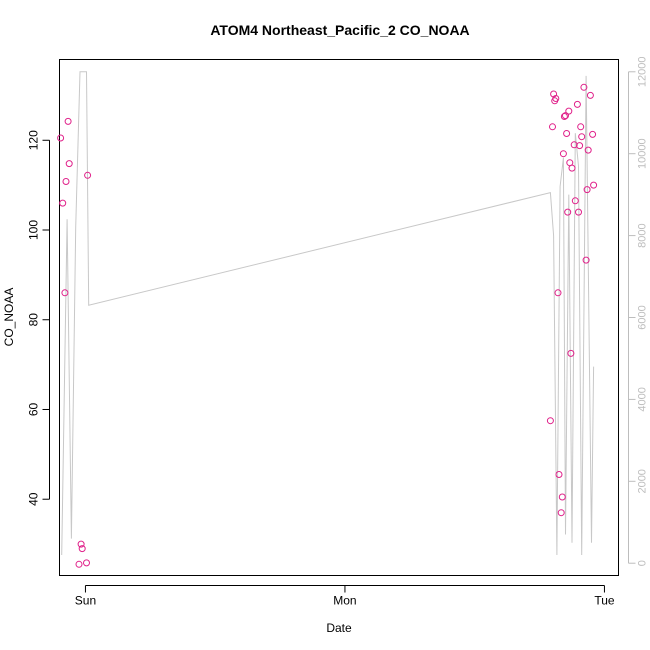 The height and width of the screenshot is (650, 650). I want to click on right-y-tick-label: 0, so click(643, 563).